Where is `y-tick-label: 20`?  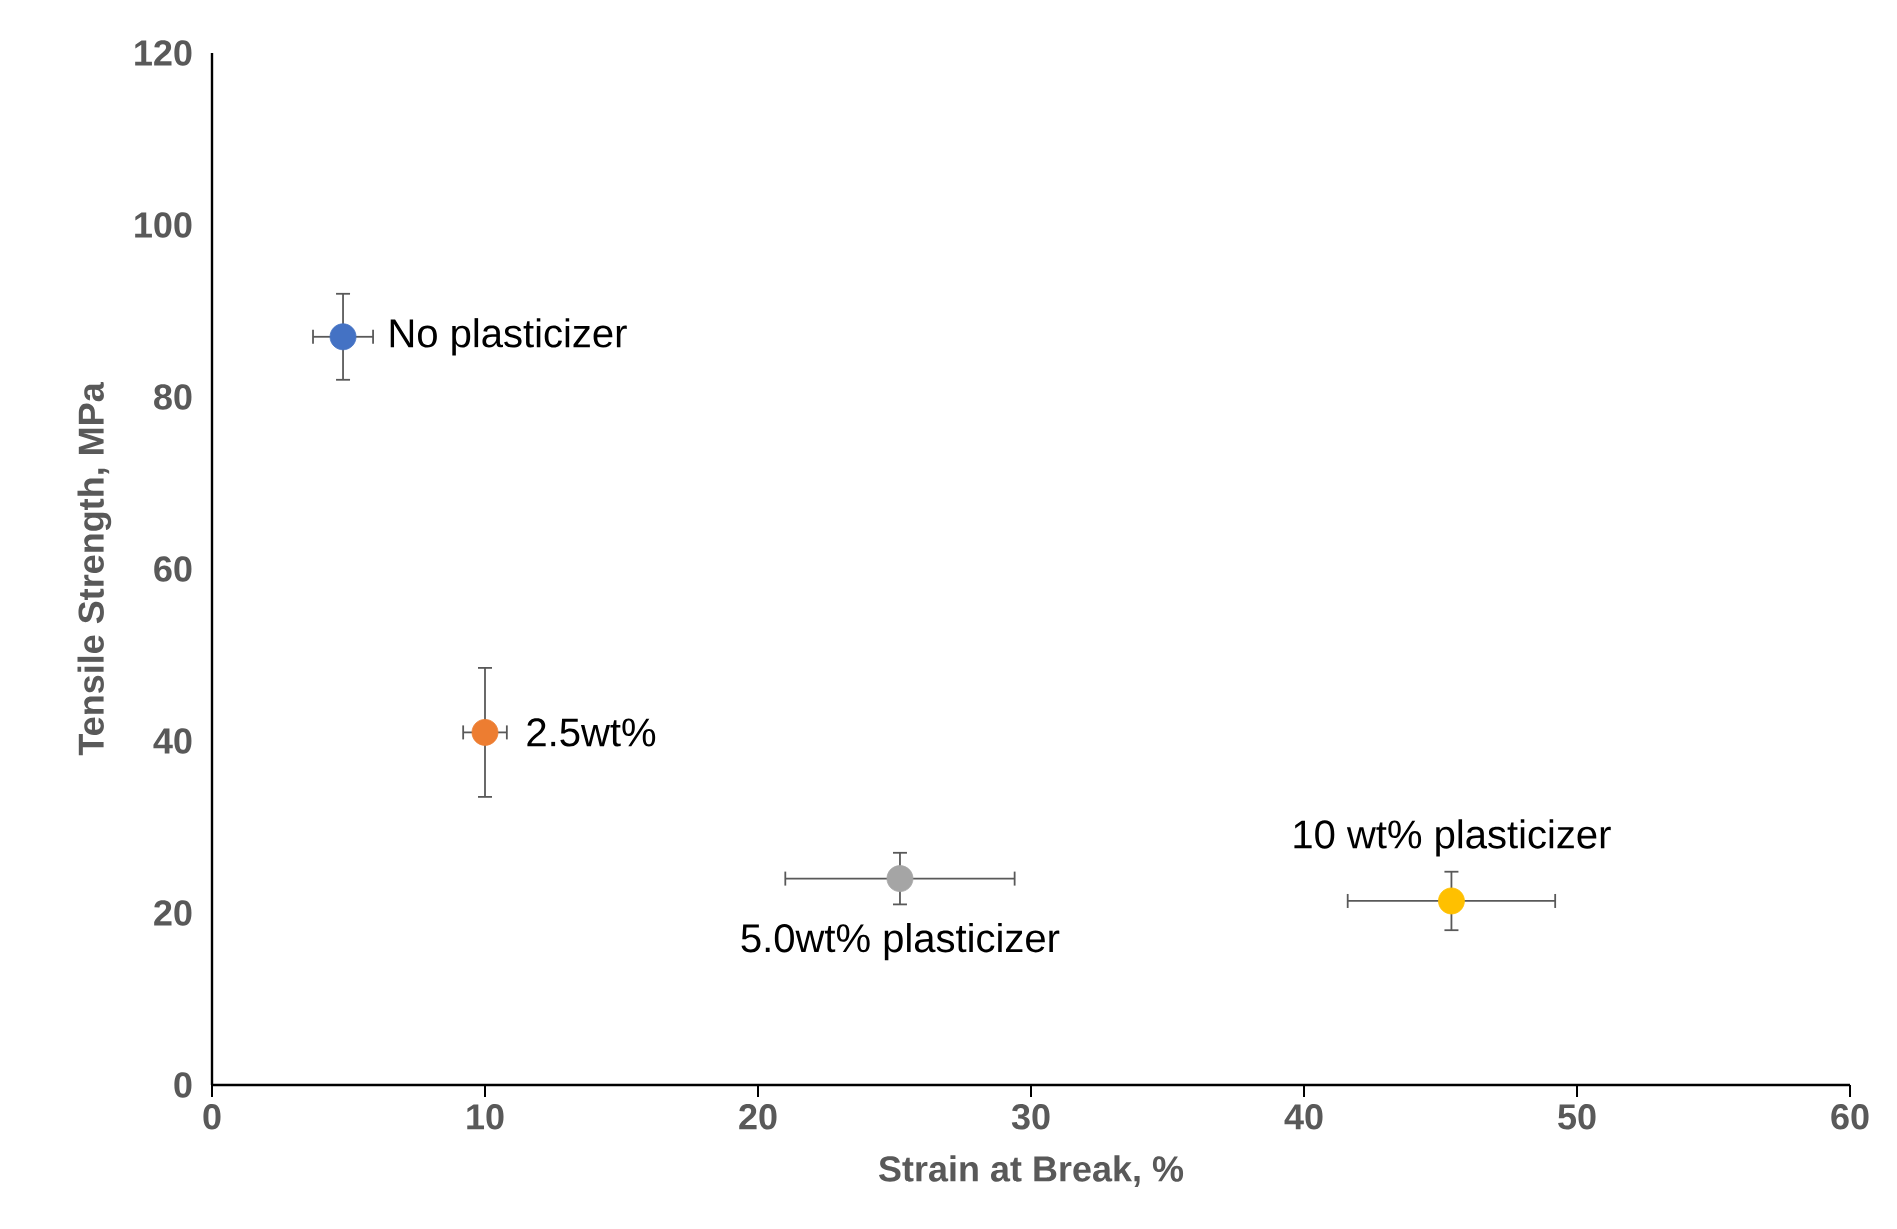
y-tick-label: 20 is located at coordinates (173, 913).